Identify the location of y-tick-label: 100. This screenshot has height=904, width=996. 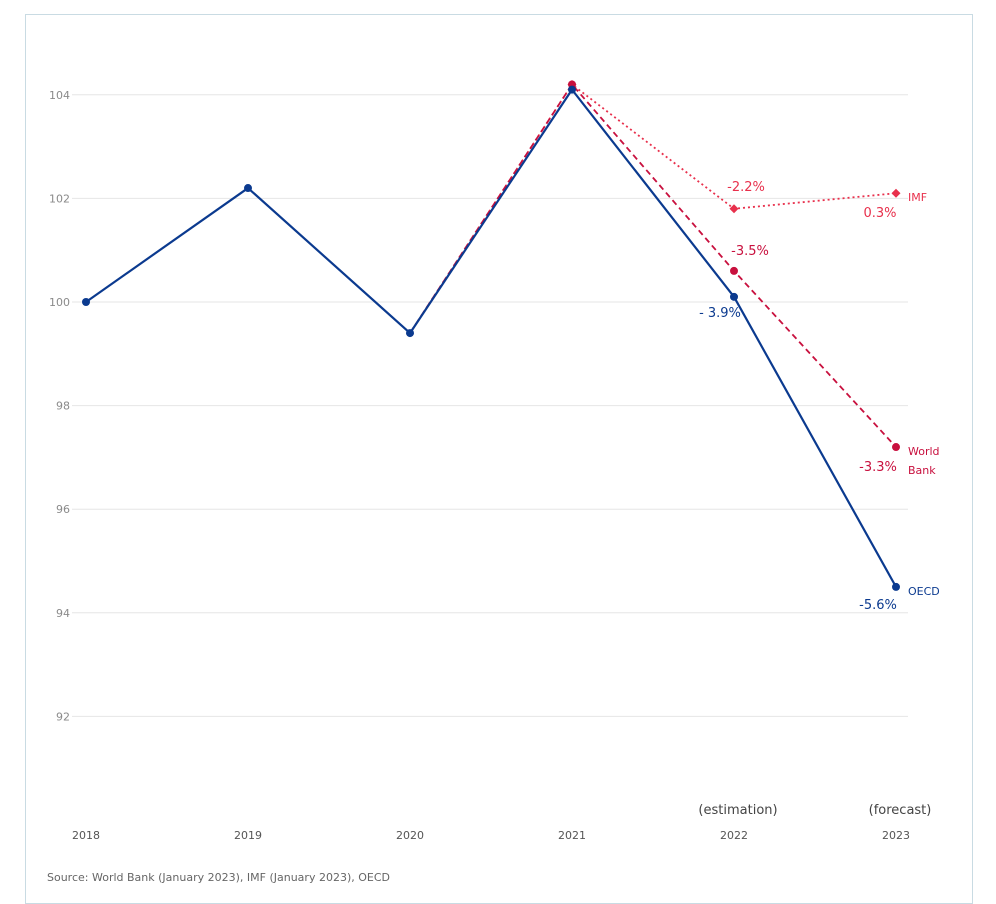
(59, 302).